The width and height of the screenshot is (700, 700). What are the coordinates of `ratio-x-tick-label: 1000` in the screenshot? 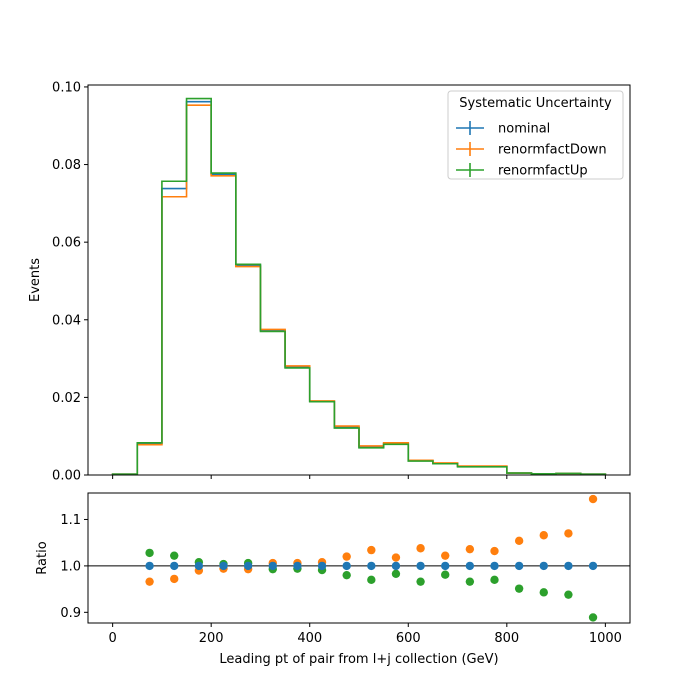 It's located at (605, 638).